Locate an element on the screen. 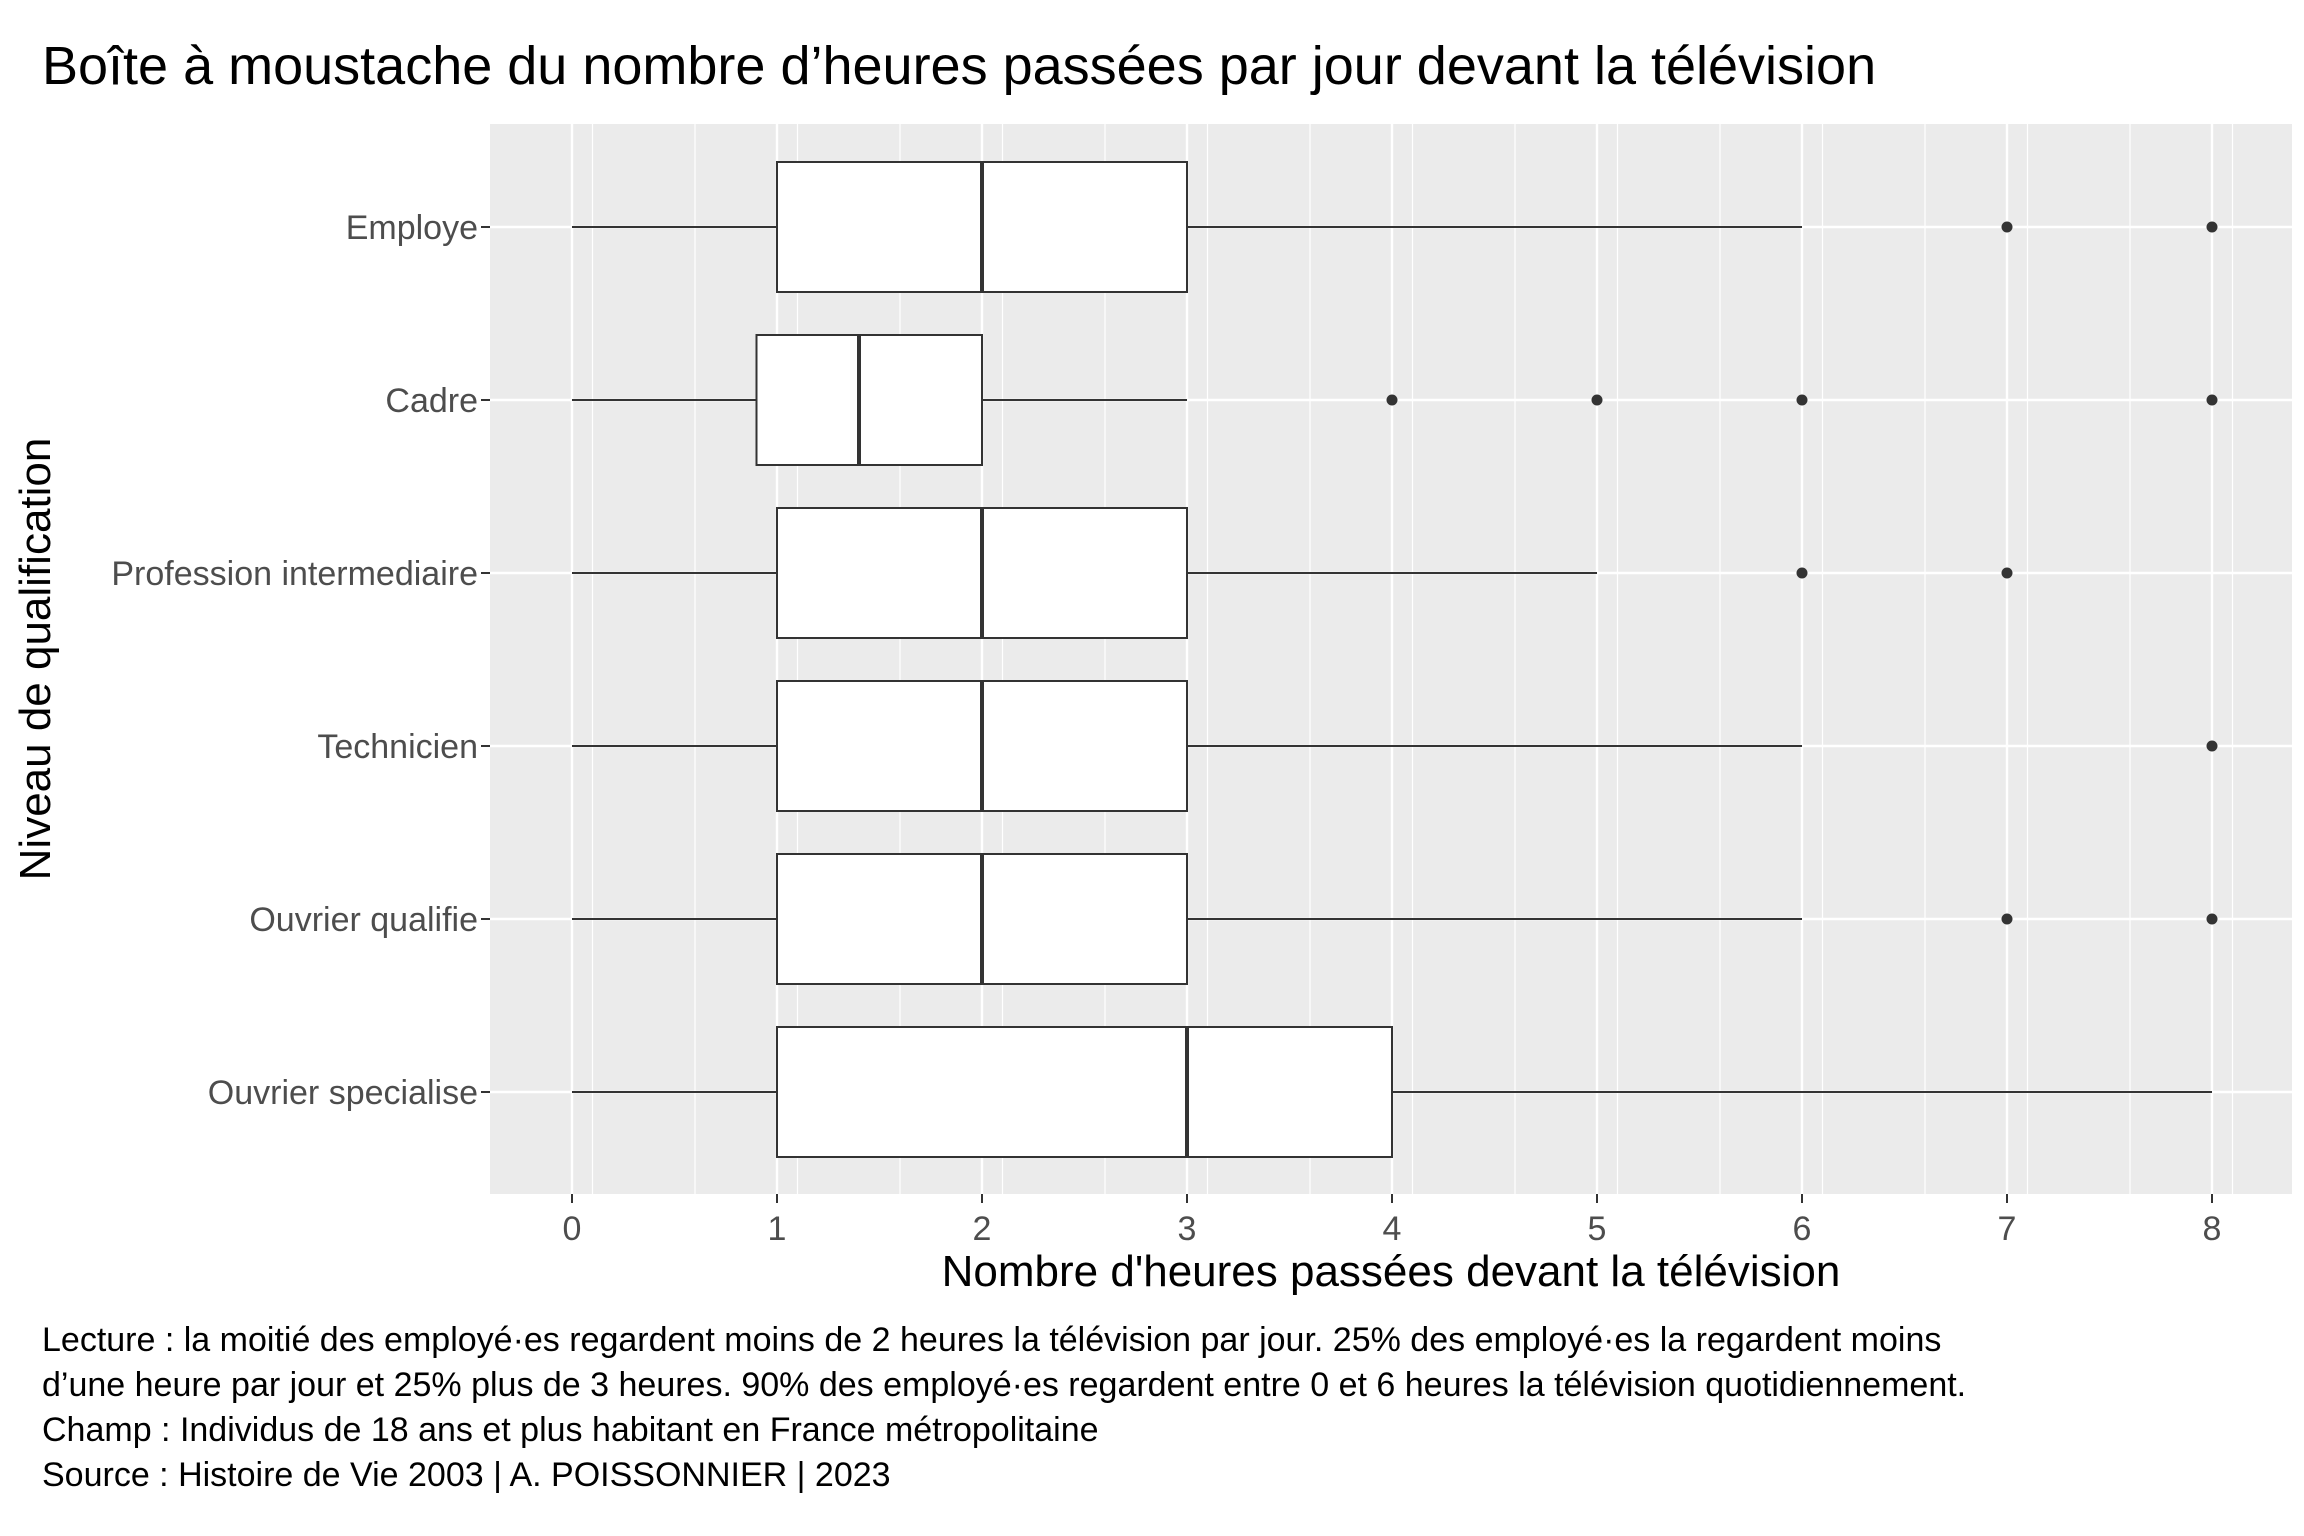 This screenshot has width=2304, height=1536. y-axis-title: Niveau de qualification is located at coordinates (35, 659).